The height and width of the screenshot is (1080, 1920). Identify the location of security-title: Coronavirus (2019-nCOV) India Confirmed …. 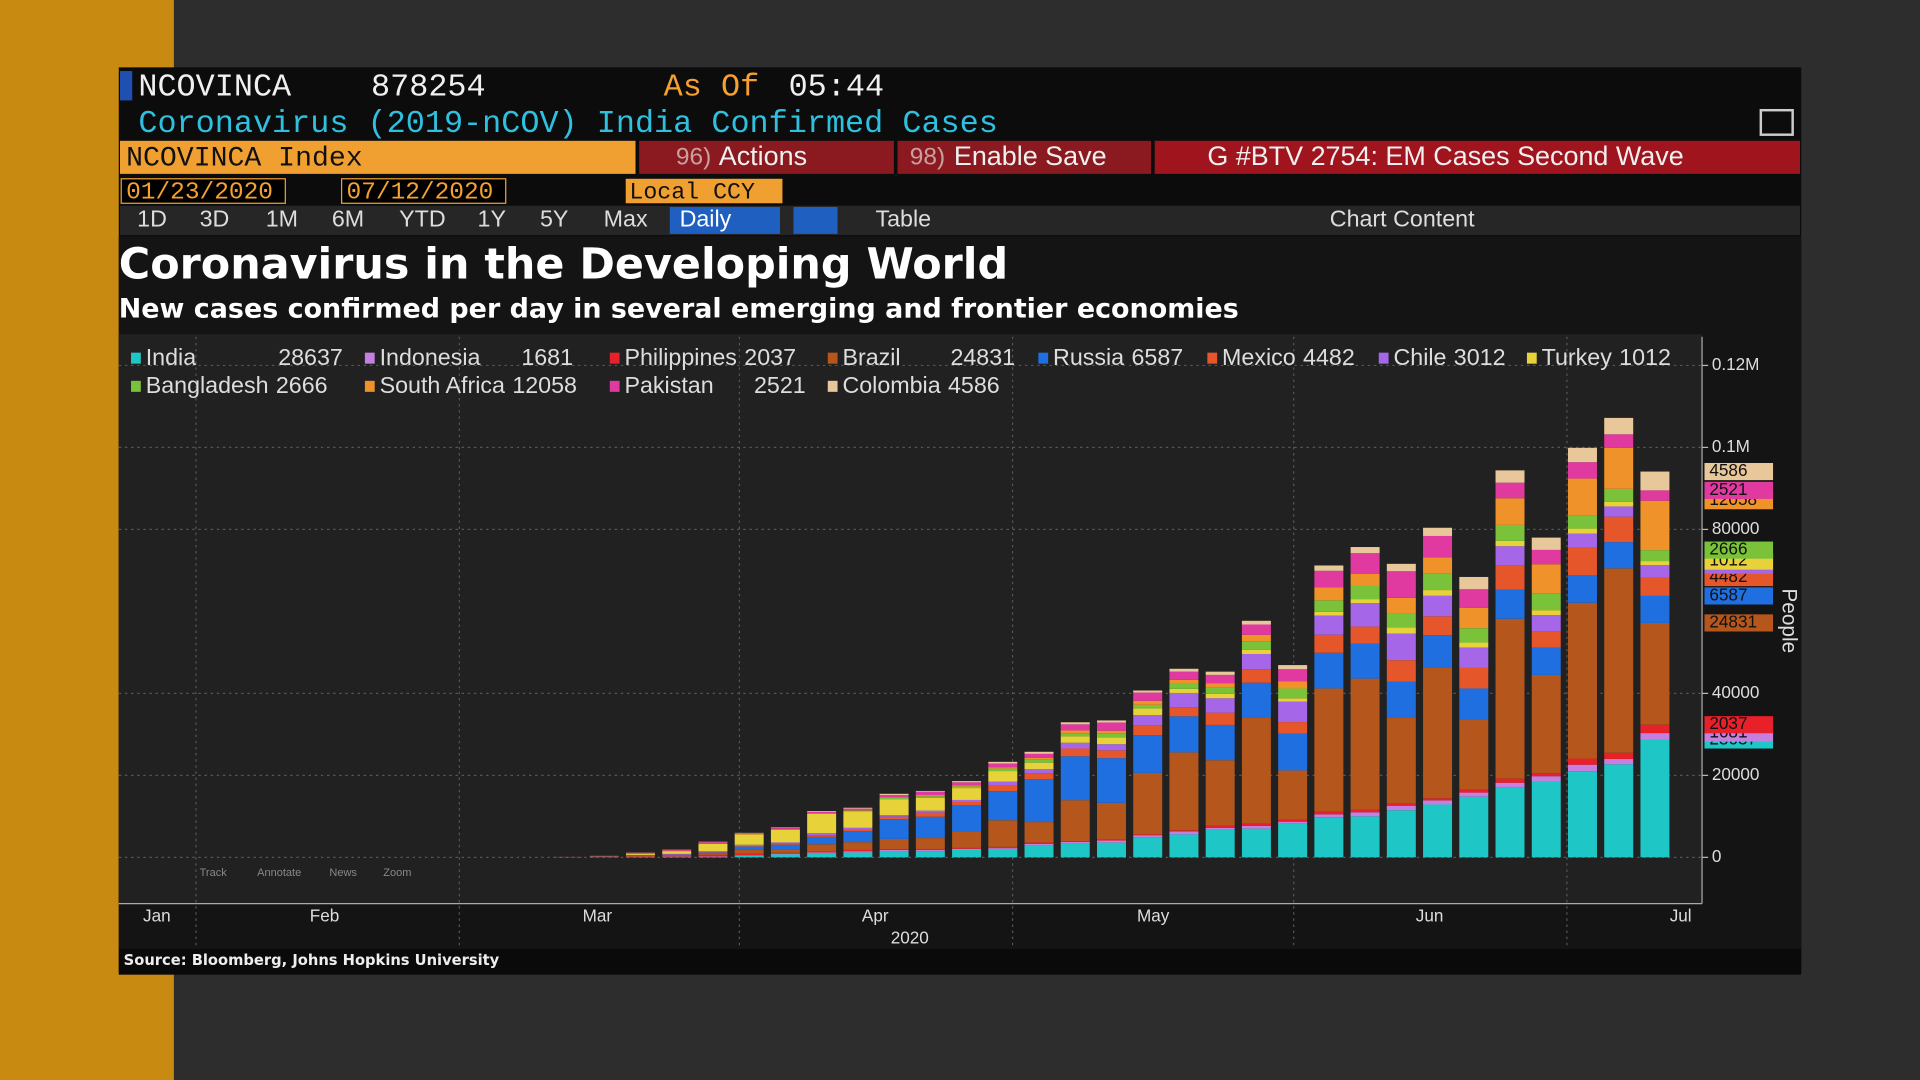
(567, 124).